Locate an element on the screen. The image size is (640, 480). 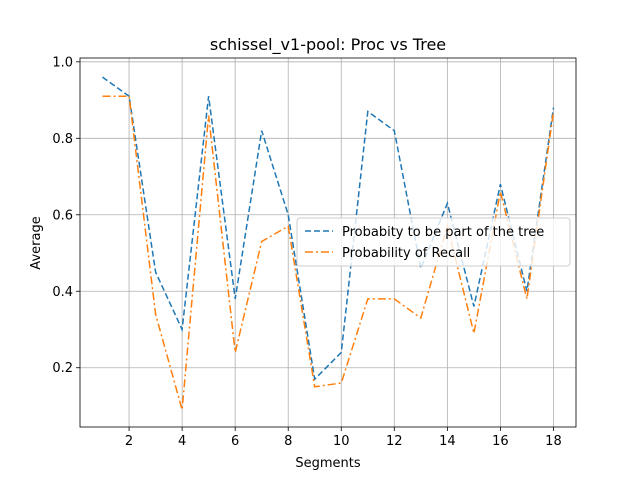
x-tick-label: 18 is located at coordinates (553, 441).